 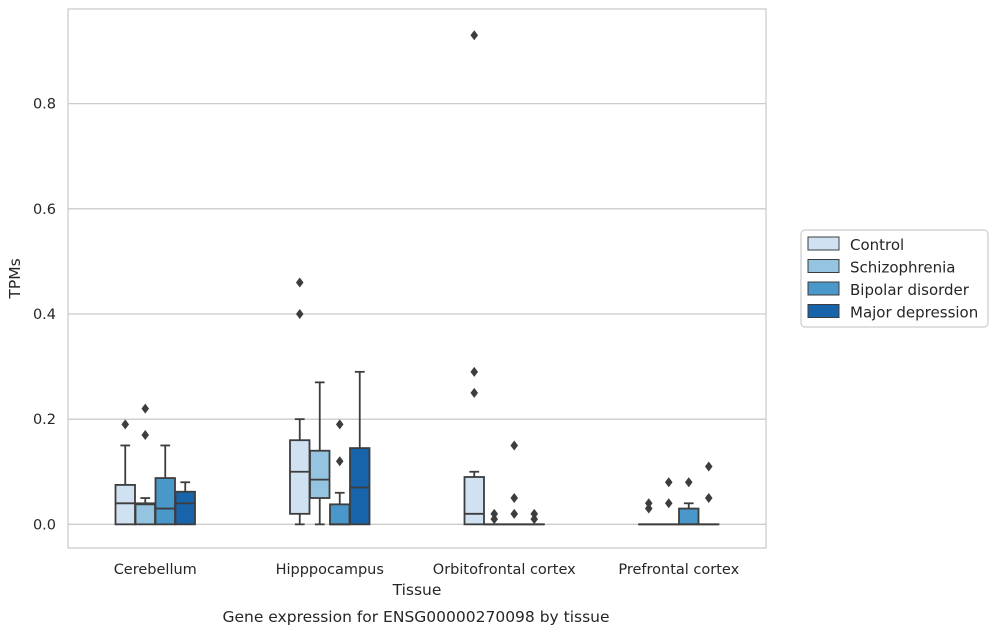 What do you see at coordinates (15, 278) in the screenshot?
I see `y-axis-label: TPMs` at bounding box center [15, 278].